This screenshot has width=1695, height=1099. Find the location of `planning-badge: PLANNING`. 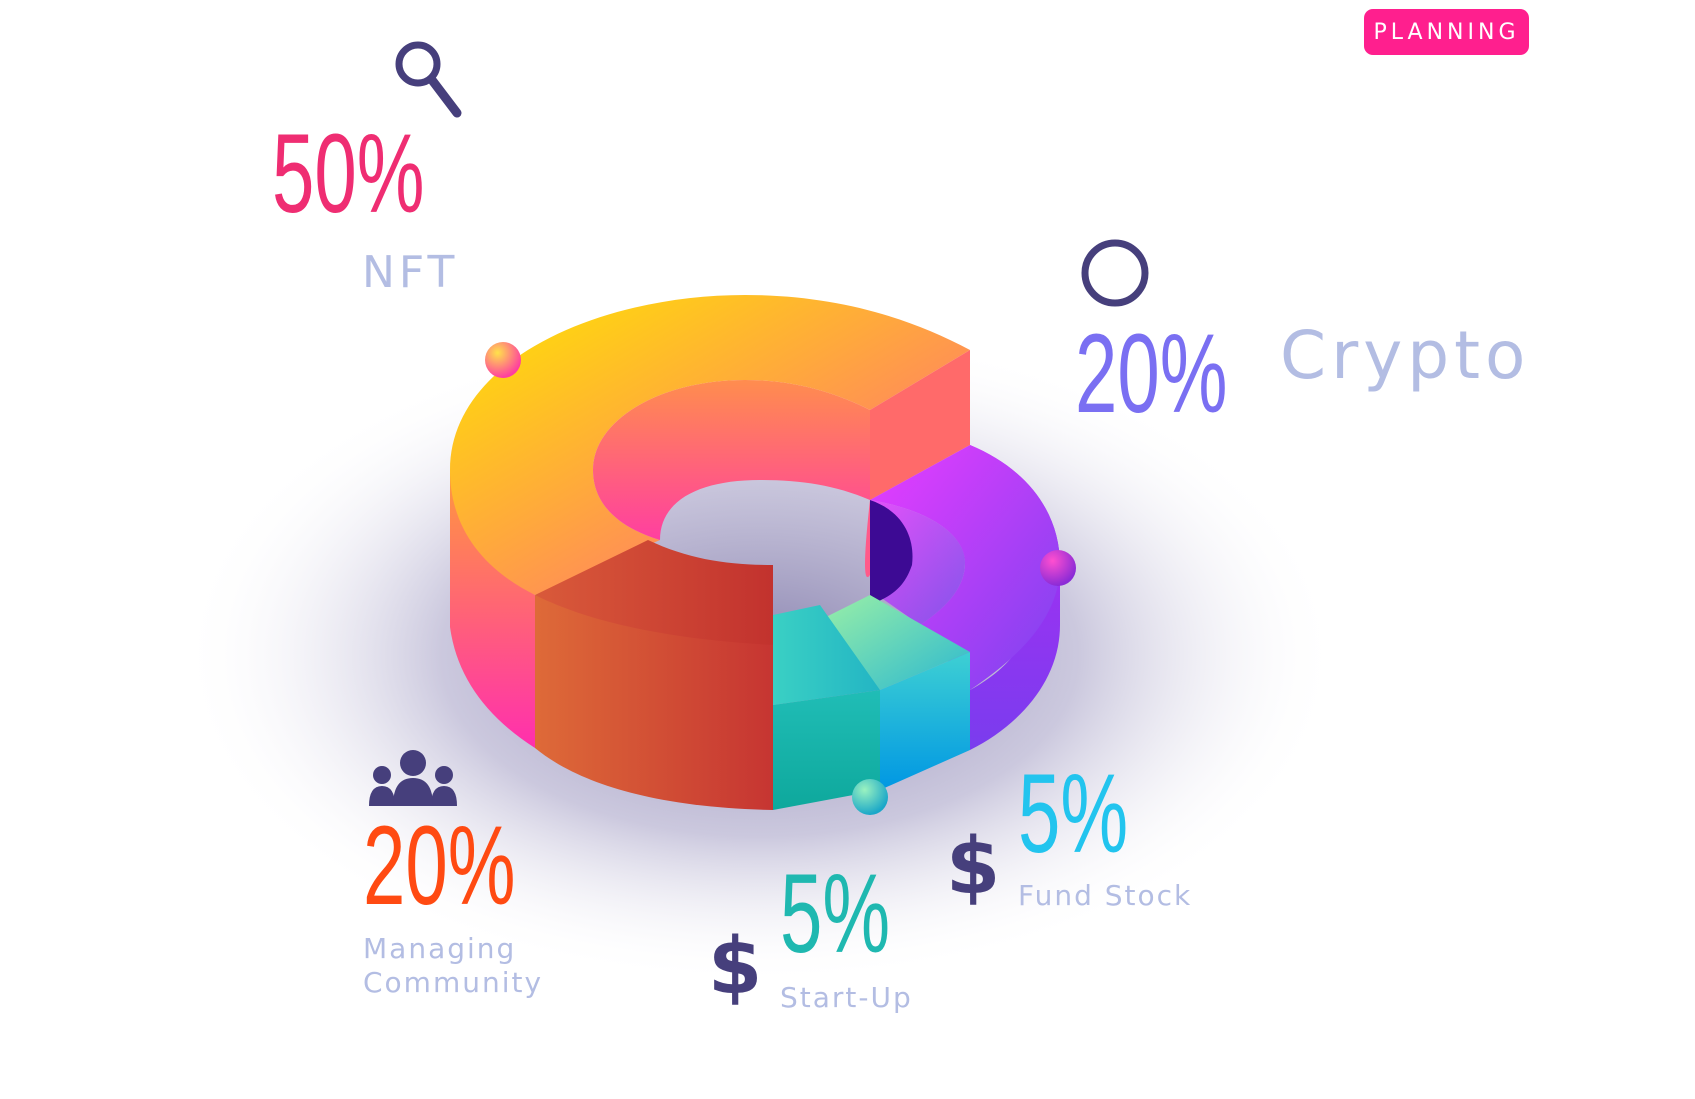

planning-badge: PLANNING is located at coordinates (1446, 32).